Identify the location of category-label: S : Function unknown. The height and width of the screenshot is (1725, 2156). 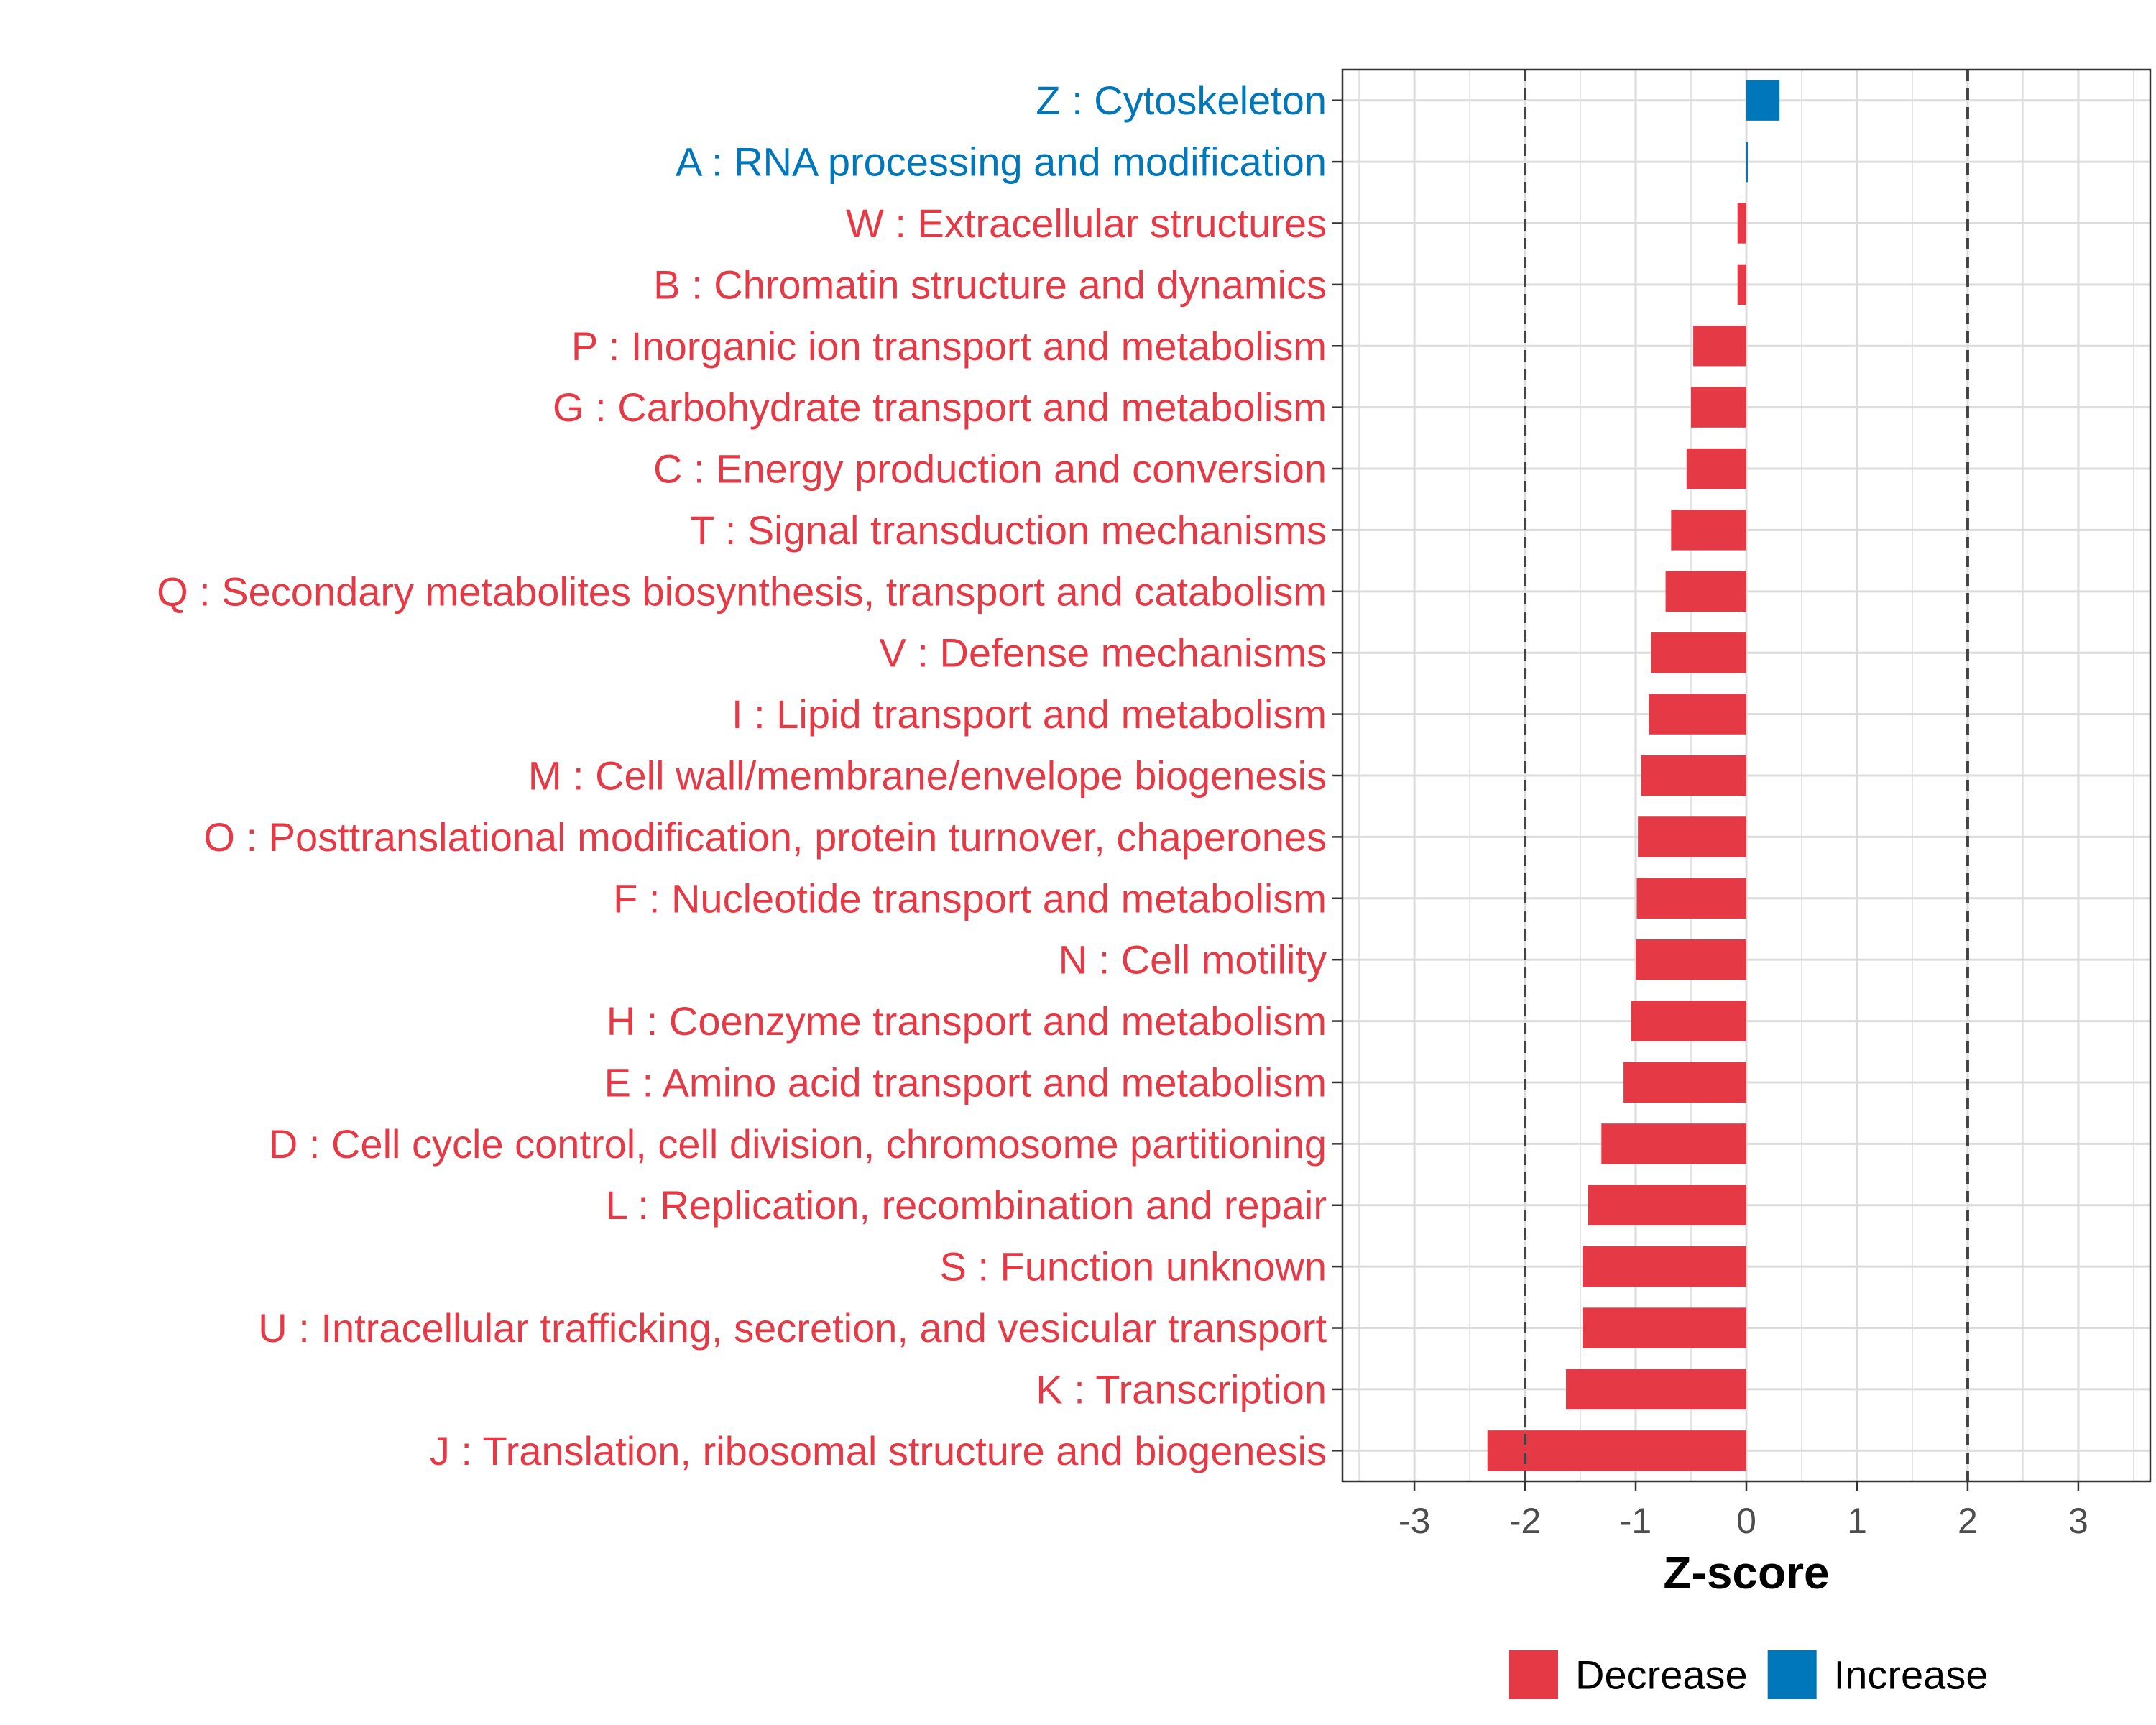
(1133, 1266).